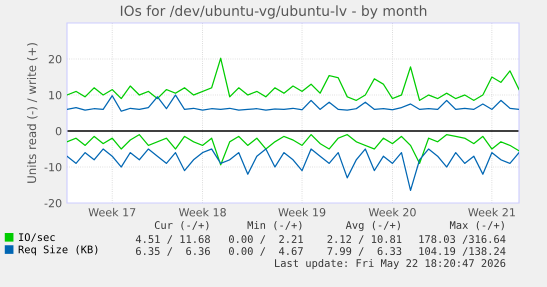  Describe the element at coordinates (275, 225) in the screenshot. I see `text: Min (-/+)` at that location.